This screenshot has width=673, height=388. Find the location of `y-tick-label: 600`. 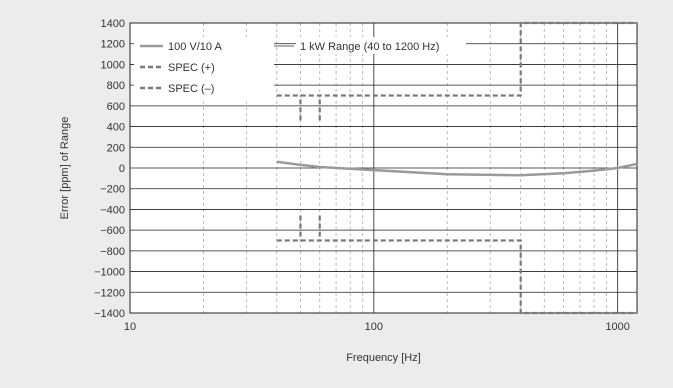

y-tick-label: 600 is located at coordinates (116, 107).